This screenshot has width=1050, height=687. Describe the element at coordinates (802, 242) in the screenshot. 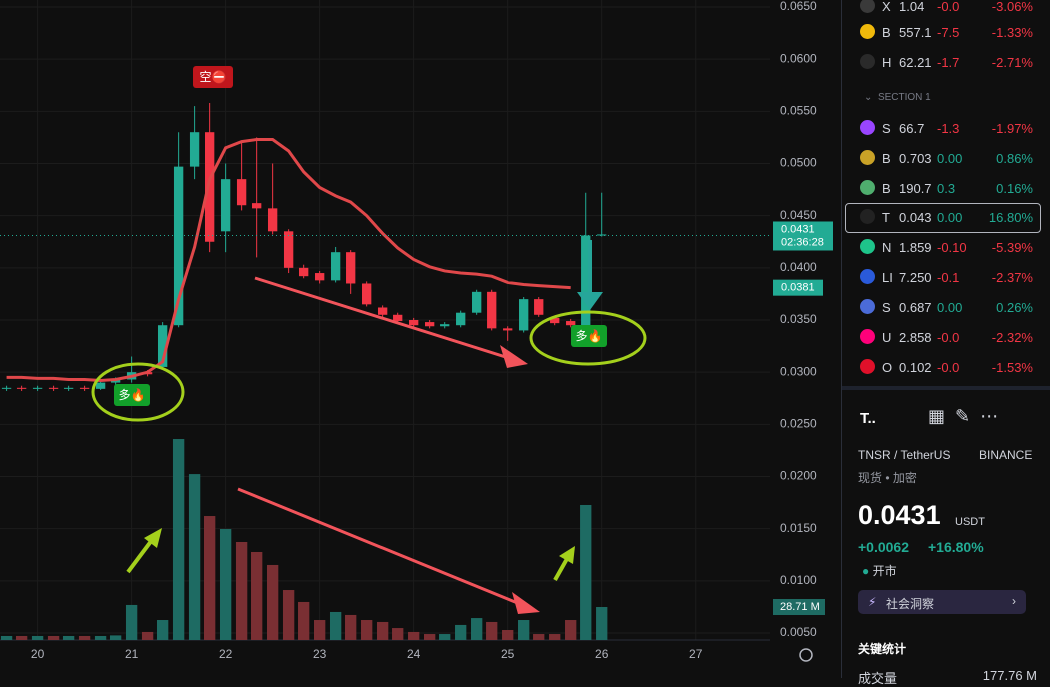

I see `countdown-text: 02:36:28` at that location.